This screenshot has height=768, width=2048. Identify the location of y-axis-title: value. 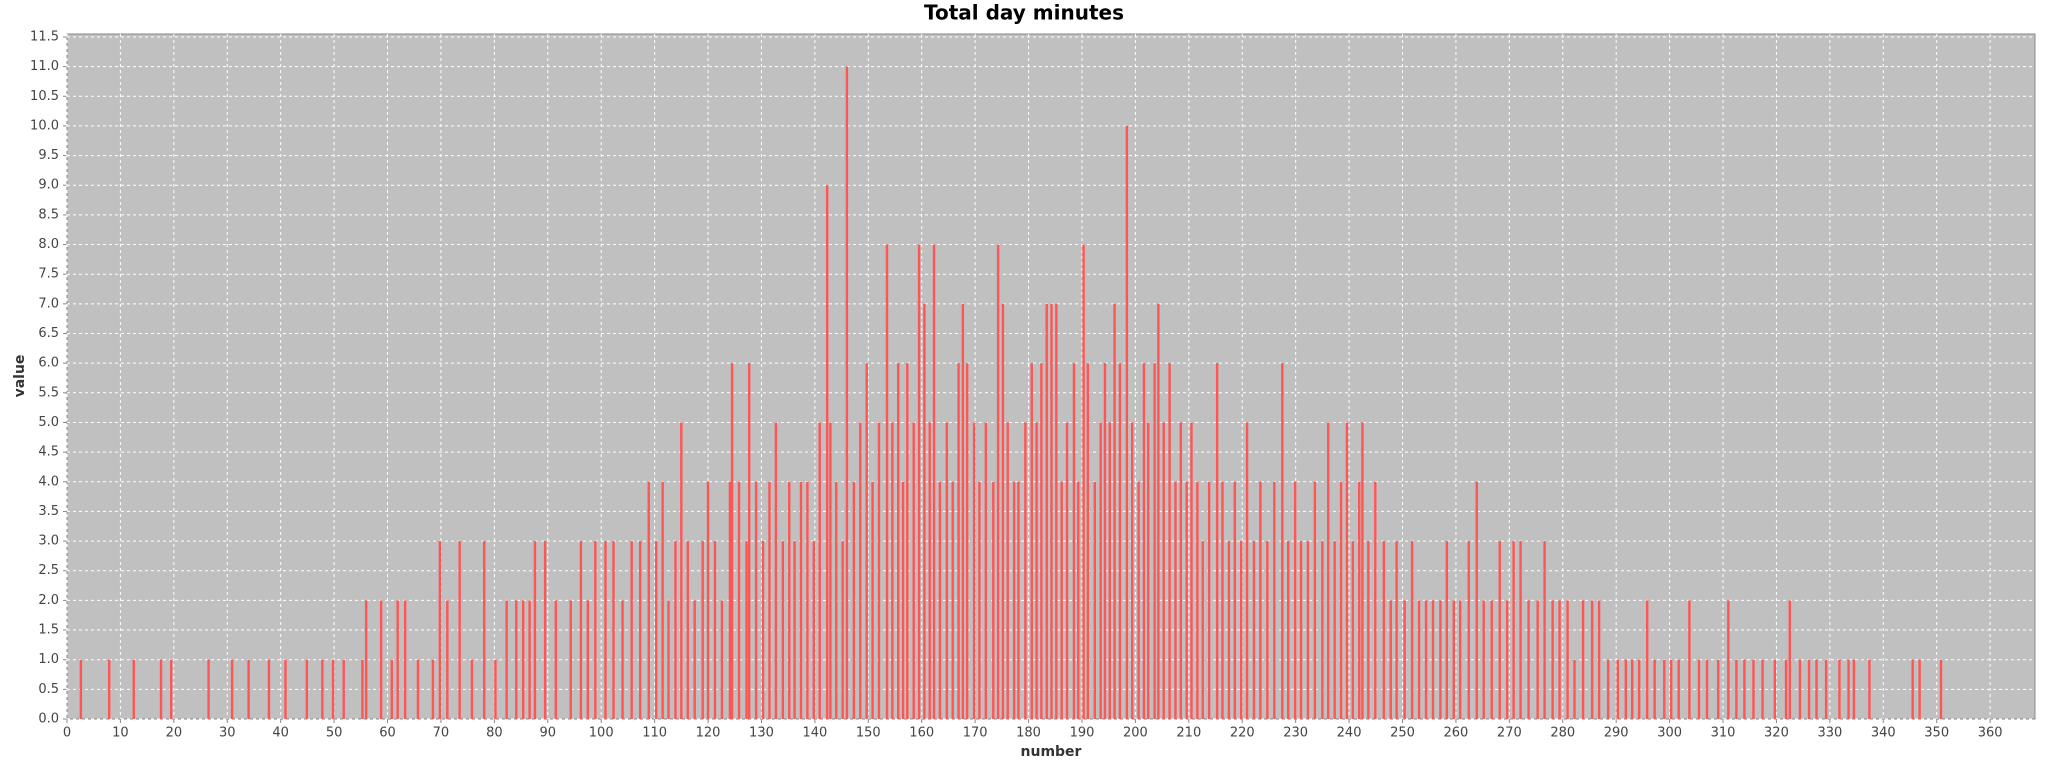
(20, 376).